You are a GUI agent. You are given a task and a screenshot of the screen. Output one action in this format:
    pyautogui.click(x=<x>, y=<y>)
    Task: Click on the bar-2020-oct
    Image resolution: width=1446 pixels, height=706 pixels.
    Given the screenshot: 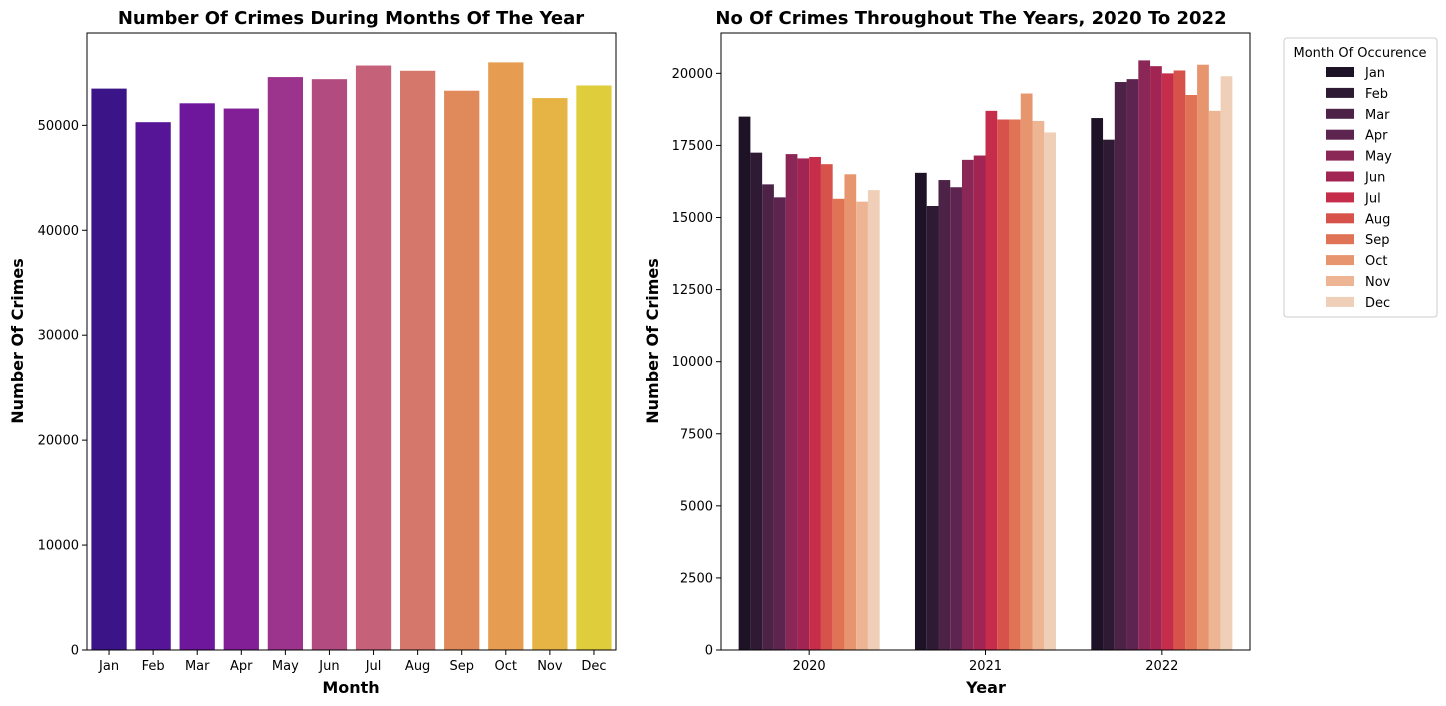 What is the action you would take?
    pyautogui.click(x=850, y=412)
    